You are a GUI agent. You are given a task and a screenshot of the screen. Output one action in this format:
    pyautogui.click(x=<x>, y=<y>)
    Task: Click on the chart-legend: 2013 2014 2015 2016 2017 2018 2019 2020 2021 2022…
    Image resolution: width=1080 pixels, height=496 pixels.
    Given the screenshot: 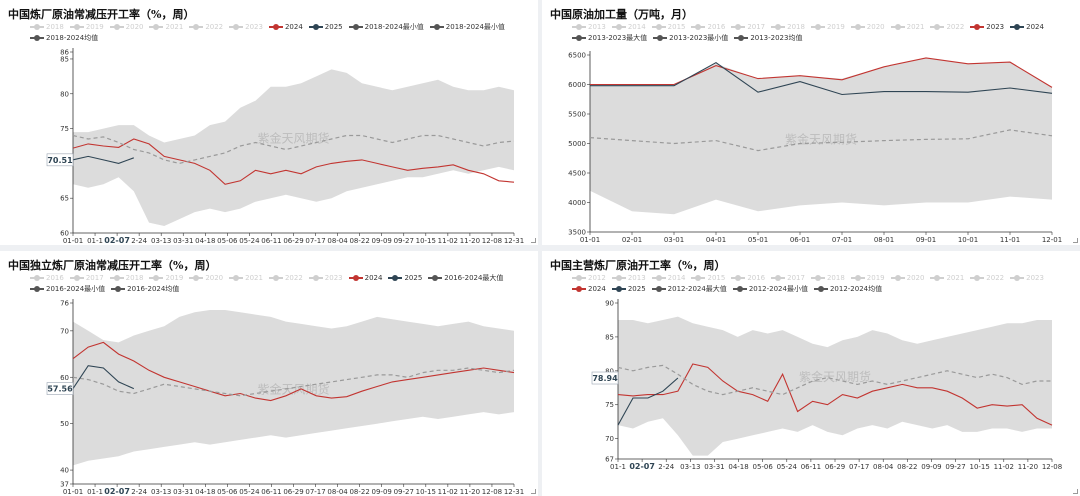 What is the action you would take?
    pyautogui.click(x=822, y=33)
    